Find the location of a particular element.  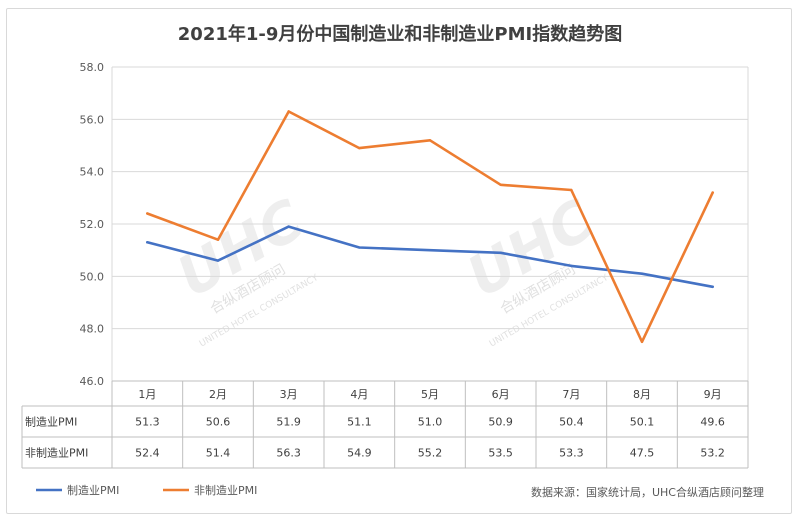

table-cell-value: 53.5 is located at coordinates (500, 453).